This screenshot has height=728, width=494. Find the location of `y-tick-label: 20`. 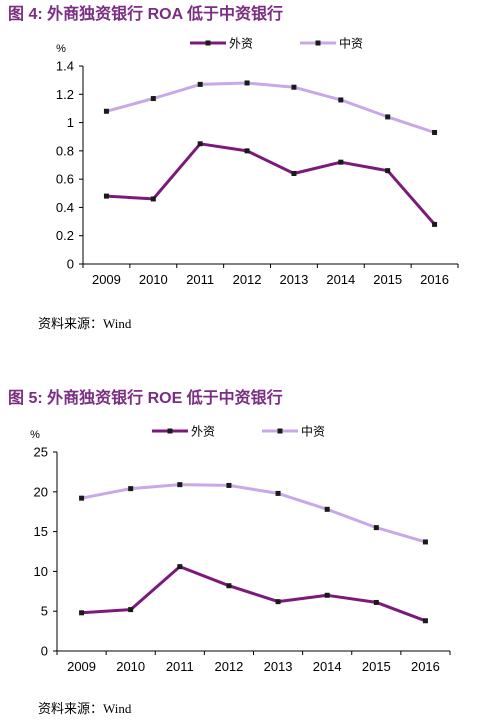

y-tick-label: 20 is located at coordinates (41, 491).